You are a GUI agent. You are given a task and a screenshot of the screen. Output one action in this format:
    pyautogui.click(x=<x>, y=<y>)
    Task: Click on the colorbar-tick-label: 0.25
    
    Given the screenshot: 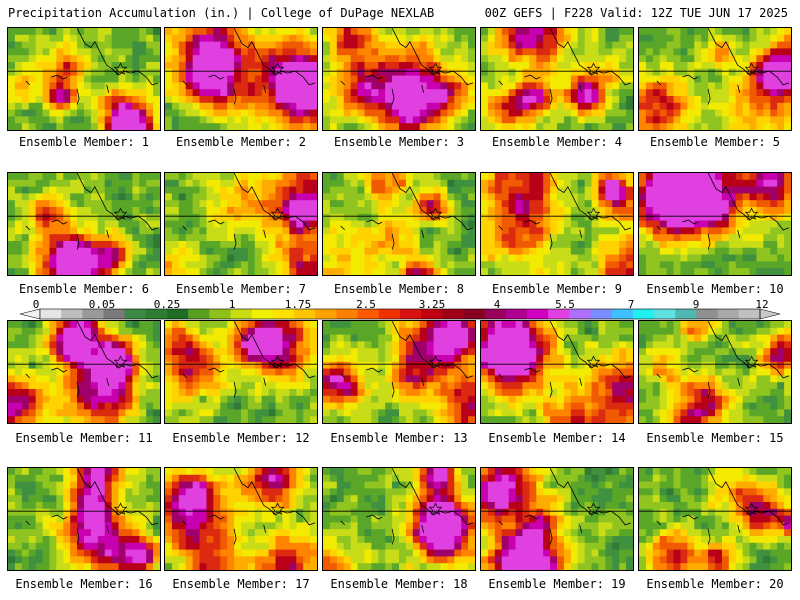 What is the action you would take?
    pyautogui.click(x=167, y=304)
    